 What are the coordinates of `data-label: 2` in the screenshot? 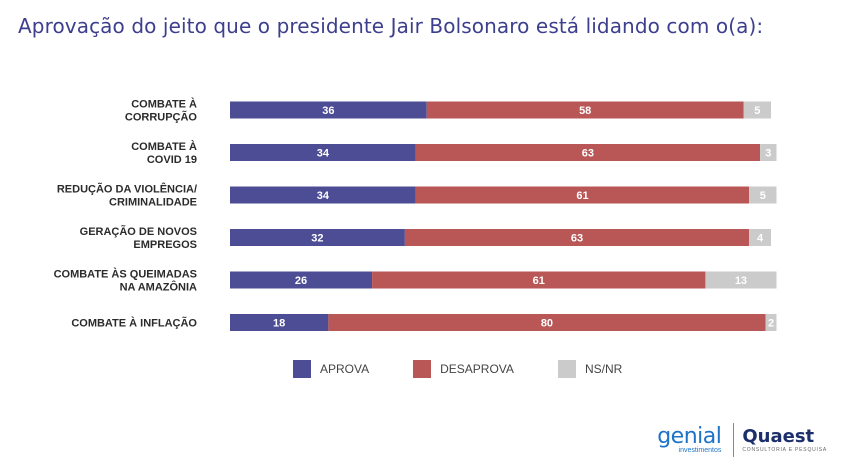 It's located at (771, 324).